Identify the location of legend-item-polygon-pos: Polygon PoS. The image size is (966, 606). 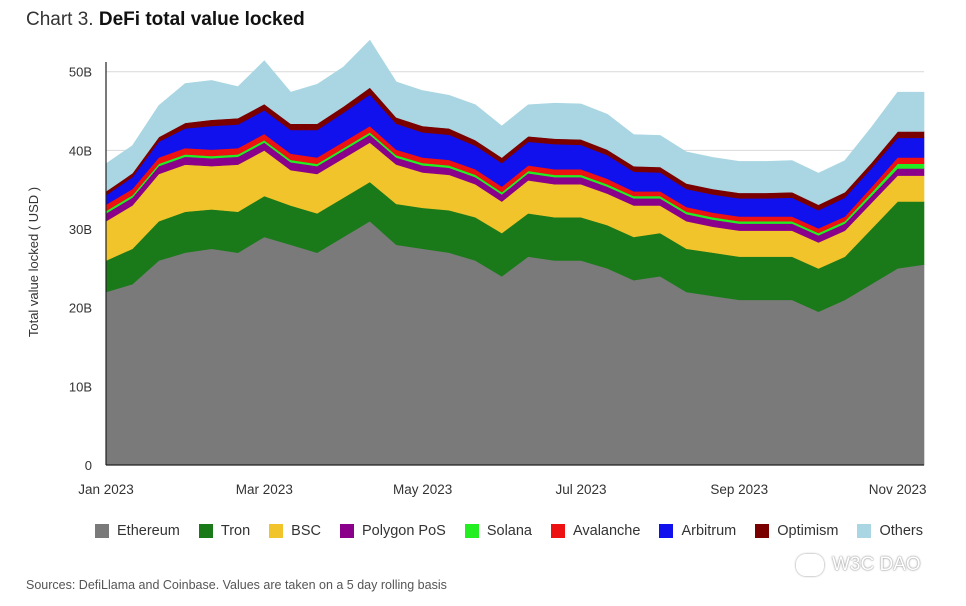
(392, 531).